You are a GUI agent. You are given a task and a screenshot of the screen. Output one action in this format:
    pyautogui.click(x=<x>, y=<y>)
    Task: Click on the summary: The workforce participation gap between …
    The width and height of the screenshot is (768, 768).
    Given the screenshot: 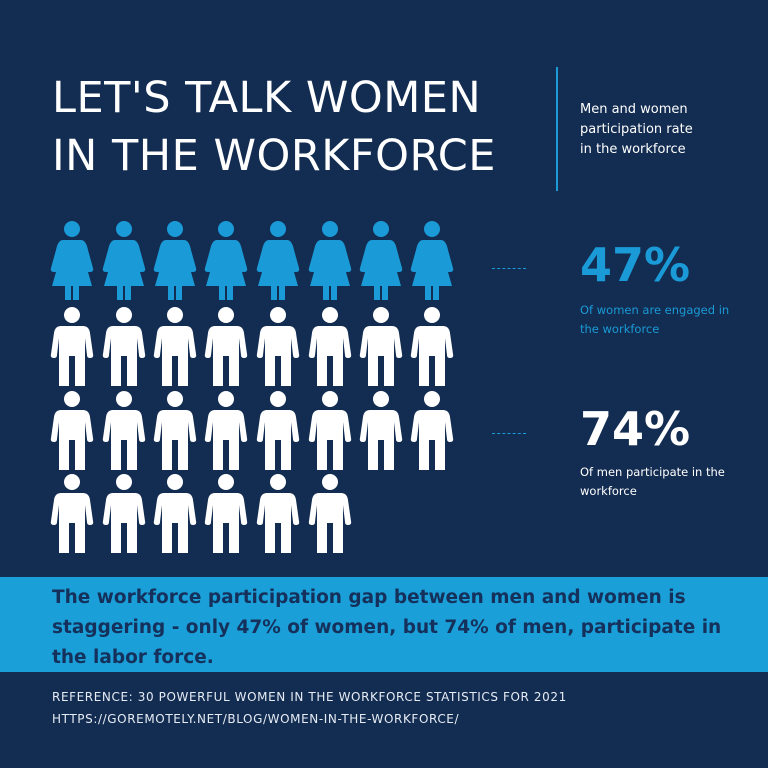 What is the action you would take?
    pyautogui.click(x=387, y=627)
    